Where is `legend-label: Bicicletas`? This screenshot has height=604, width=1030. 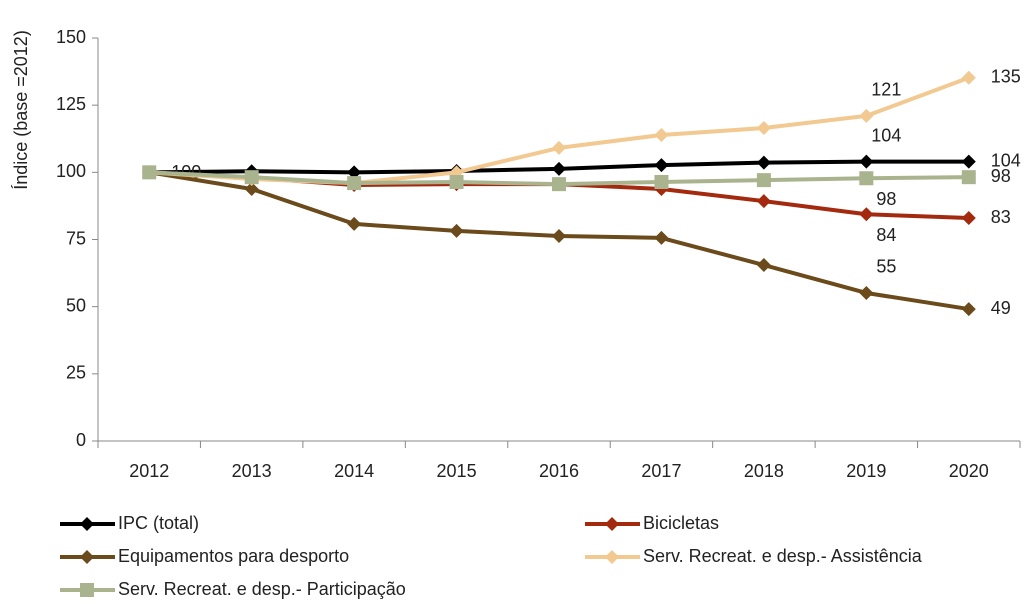 legend-label: Bicicletas is located at coordinates (681, 523).